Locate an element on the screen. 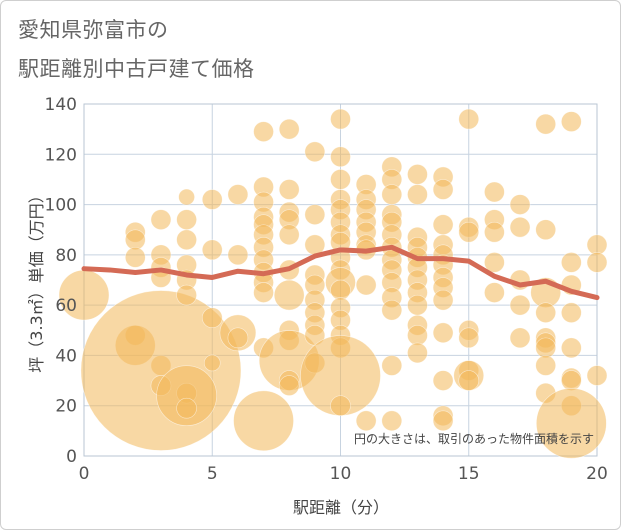 The width and height of the screenshot is (621, 530). x-axis-label: 駅距離（分） is located at coordinates (341, 507).